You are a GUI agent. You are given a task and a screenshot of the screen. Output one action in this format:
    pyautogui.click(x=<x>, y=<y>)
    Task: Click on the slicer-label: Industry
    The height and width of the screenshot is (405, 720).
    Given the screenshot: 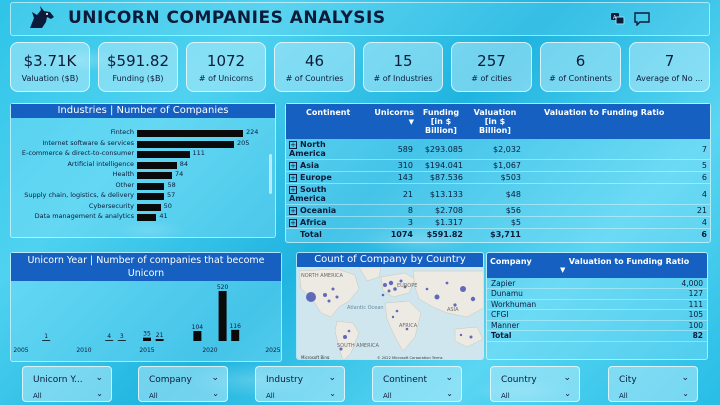 What is the action you would take?
    pyautogui.click(x=285, y=380)
    